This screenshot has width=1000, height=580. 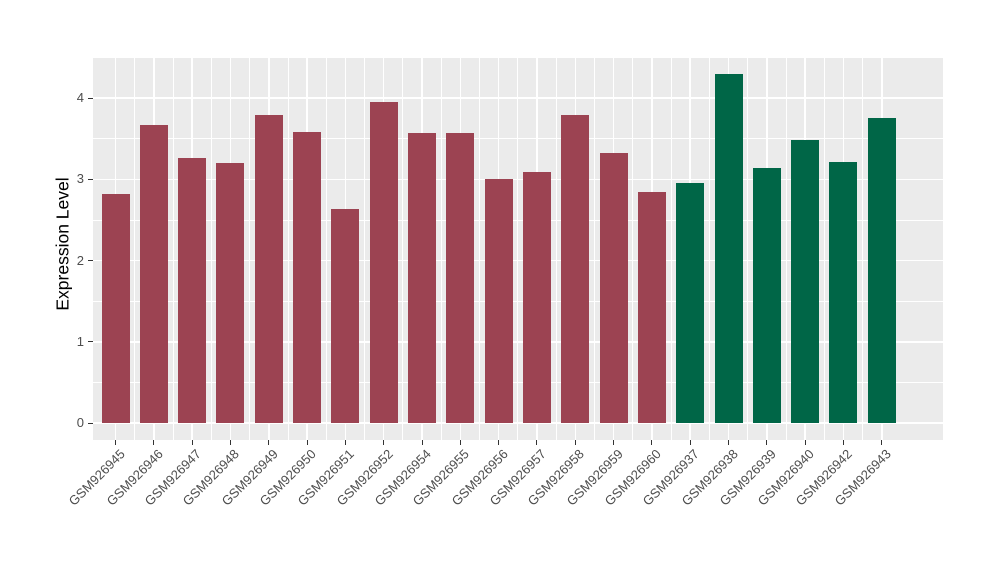 What do you see at coordinates (80, 98) in the screenshot?
I see `y-tick-label: 4` at bounding box center [80, 98].